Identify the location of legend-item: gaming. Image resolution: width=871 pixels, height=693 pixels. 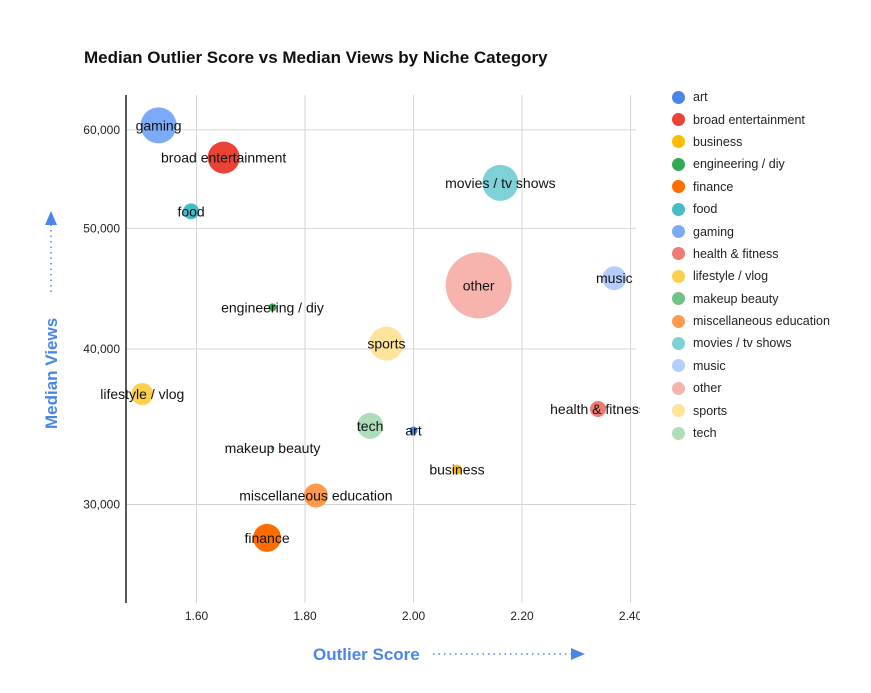
(751, 231).